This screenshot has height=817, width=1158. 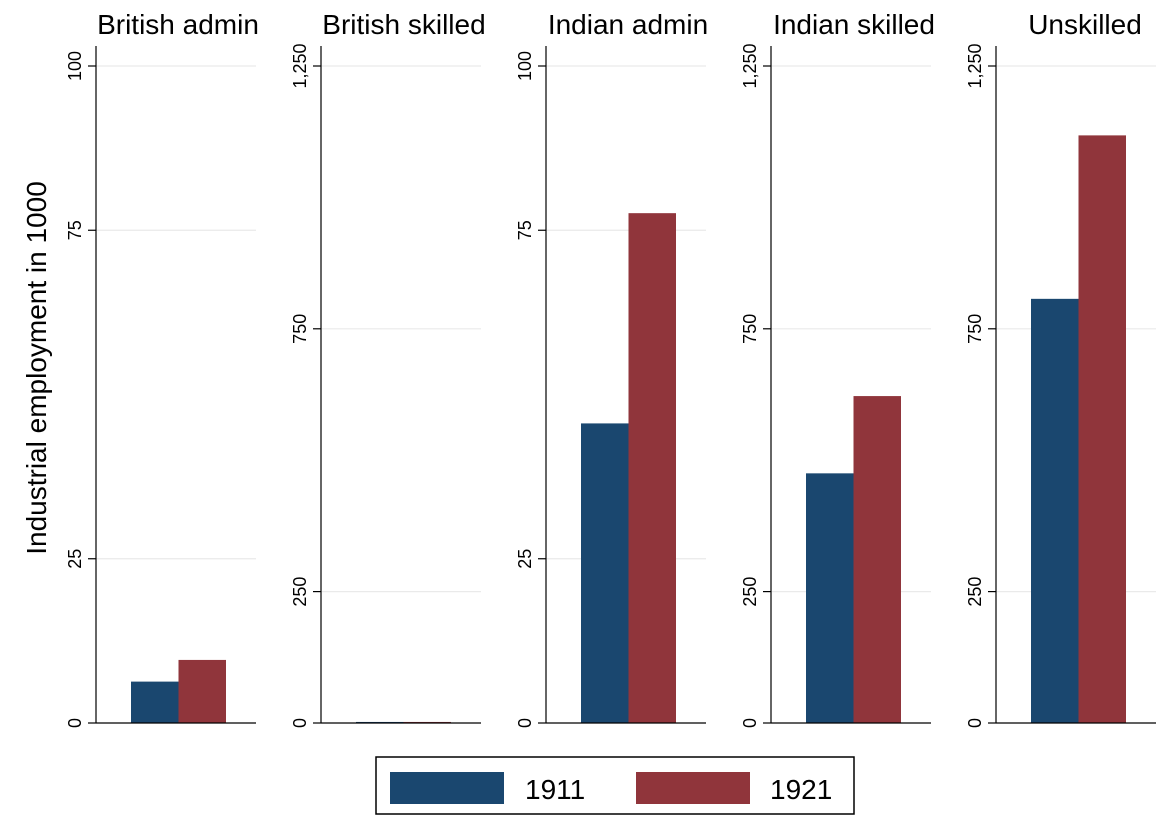 I want to click on y-tick-label-4-2: 750, so click(x=750, y=329).